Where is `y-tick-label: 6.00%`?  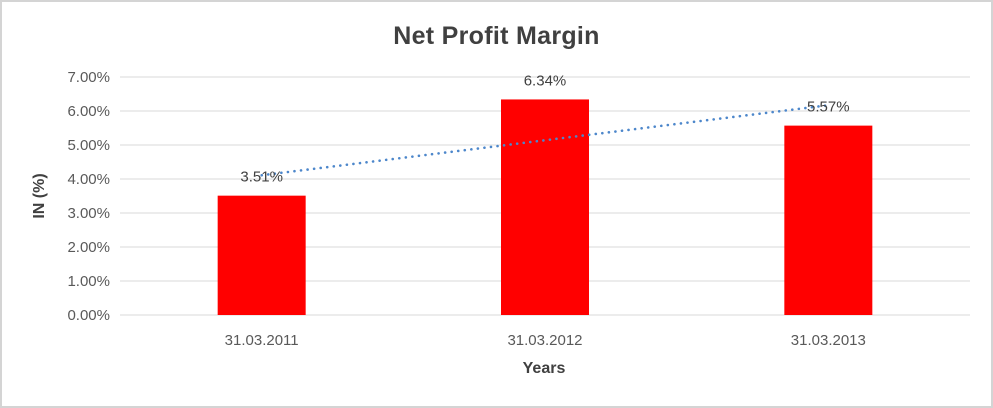
y-tick-label: 6.00% is located at coordinates (88, 111).